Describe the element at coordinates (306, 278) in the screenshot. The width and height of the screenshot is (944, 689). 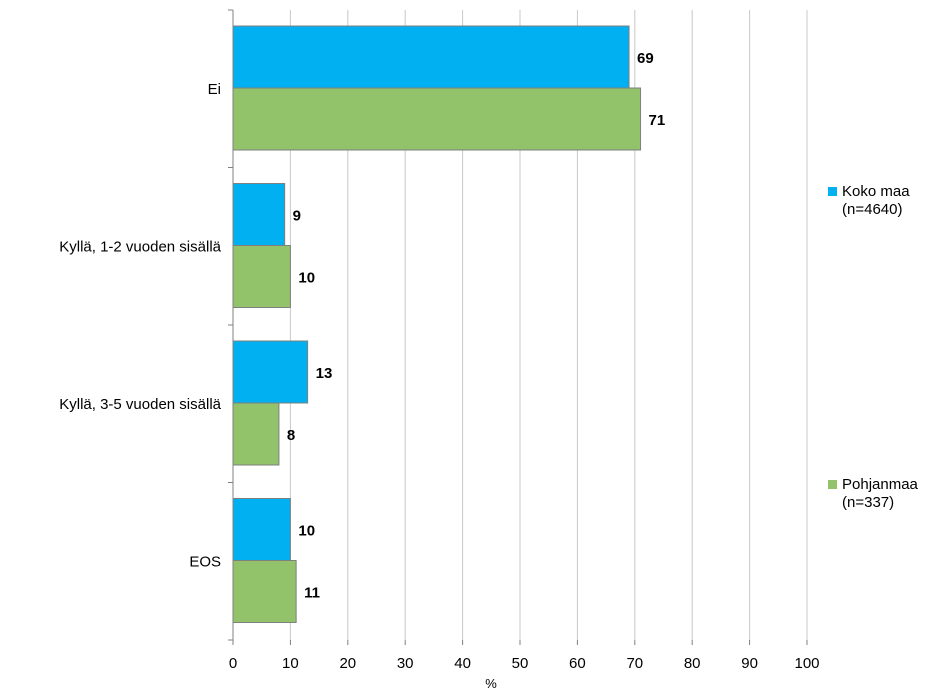
I see `data-label-kyll-1-2-vuoden-sis-ll-series-1: 10` at that location.